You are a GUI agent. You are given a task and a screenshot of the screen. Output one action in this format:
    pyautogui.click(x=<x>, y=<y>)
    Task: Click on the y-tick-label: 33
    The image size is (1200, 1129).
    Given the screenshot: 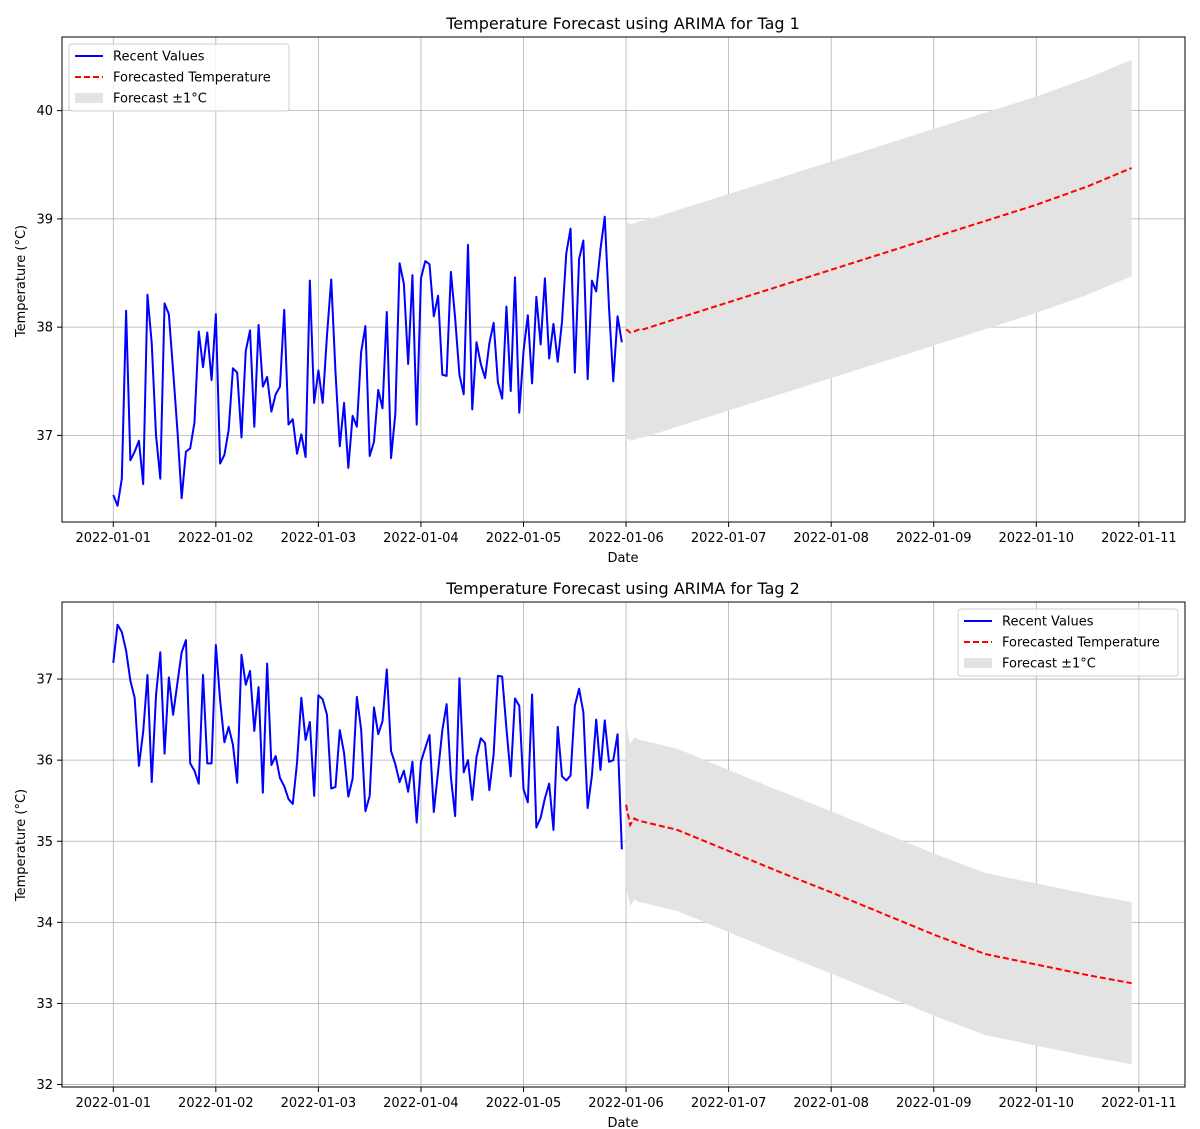 What is the action you would take?
    pyautogui.click(x=44, y=1004)
    